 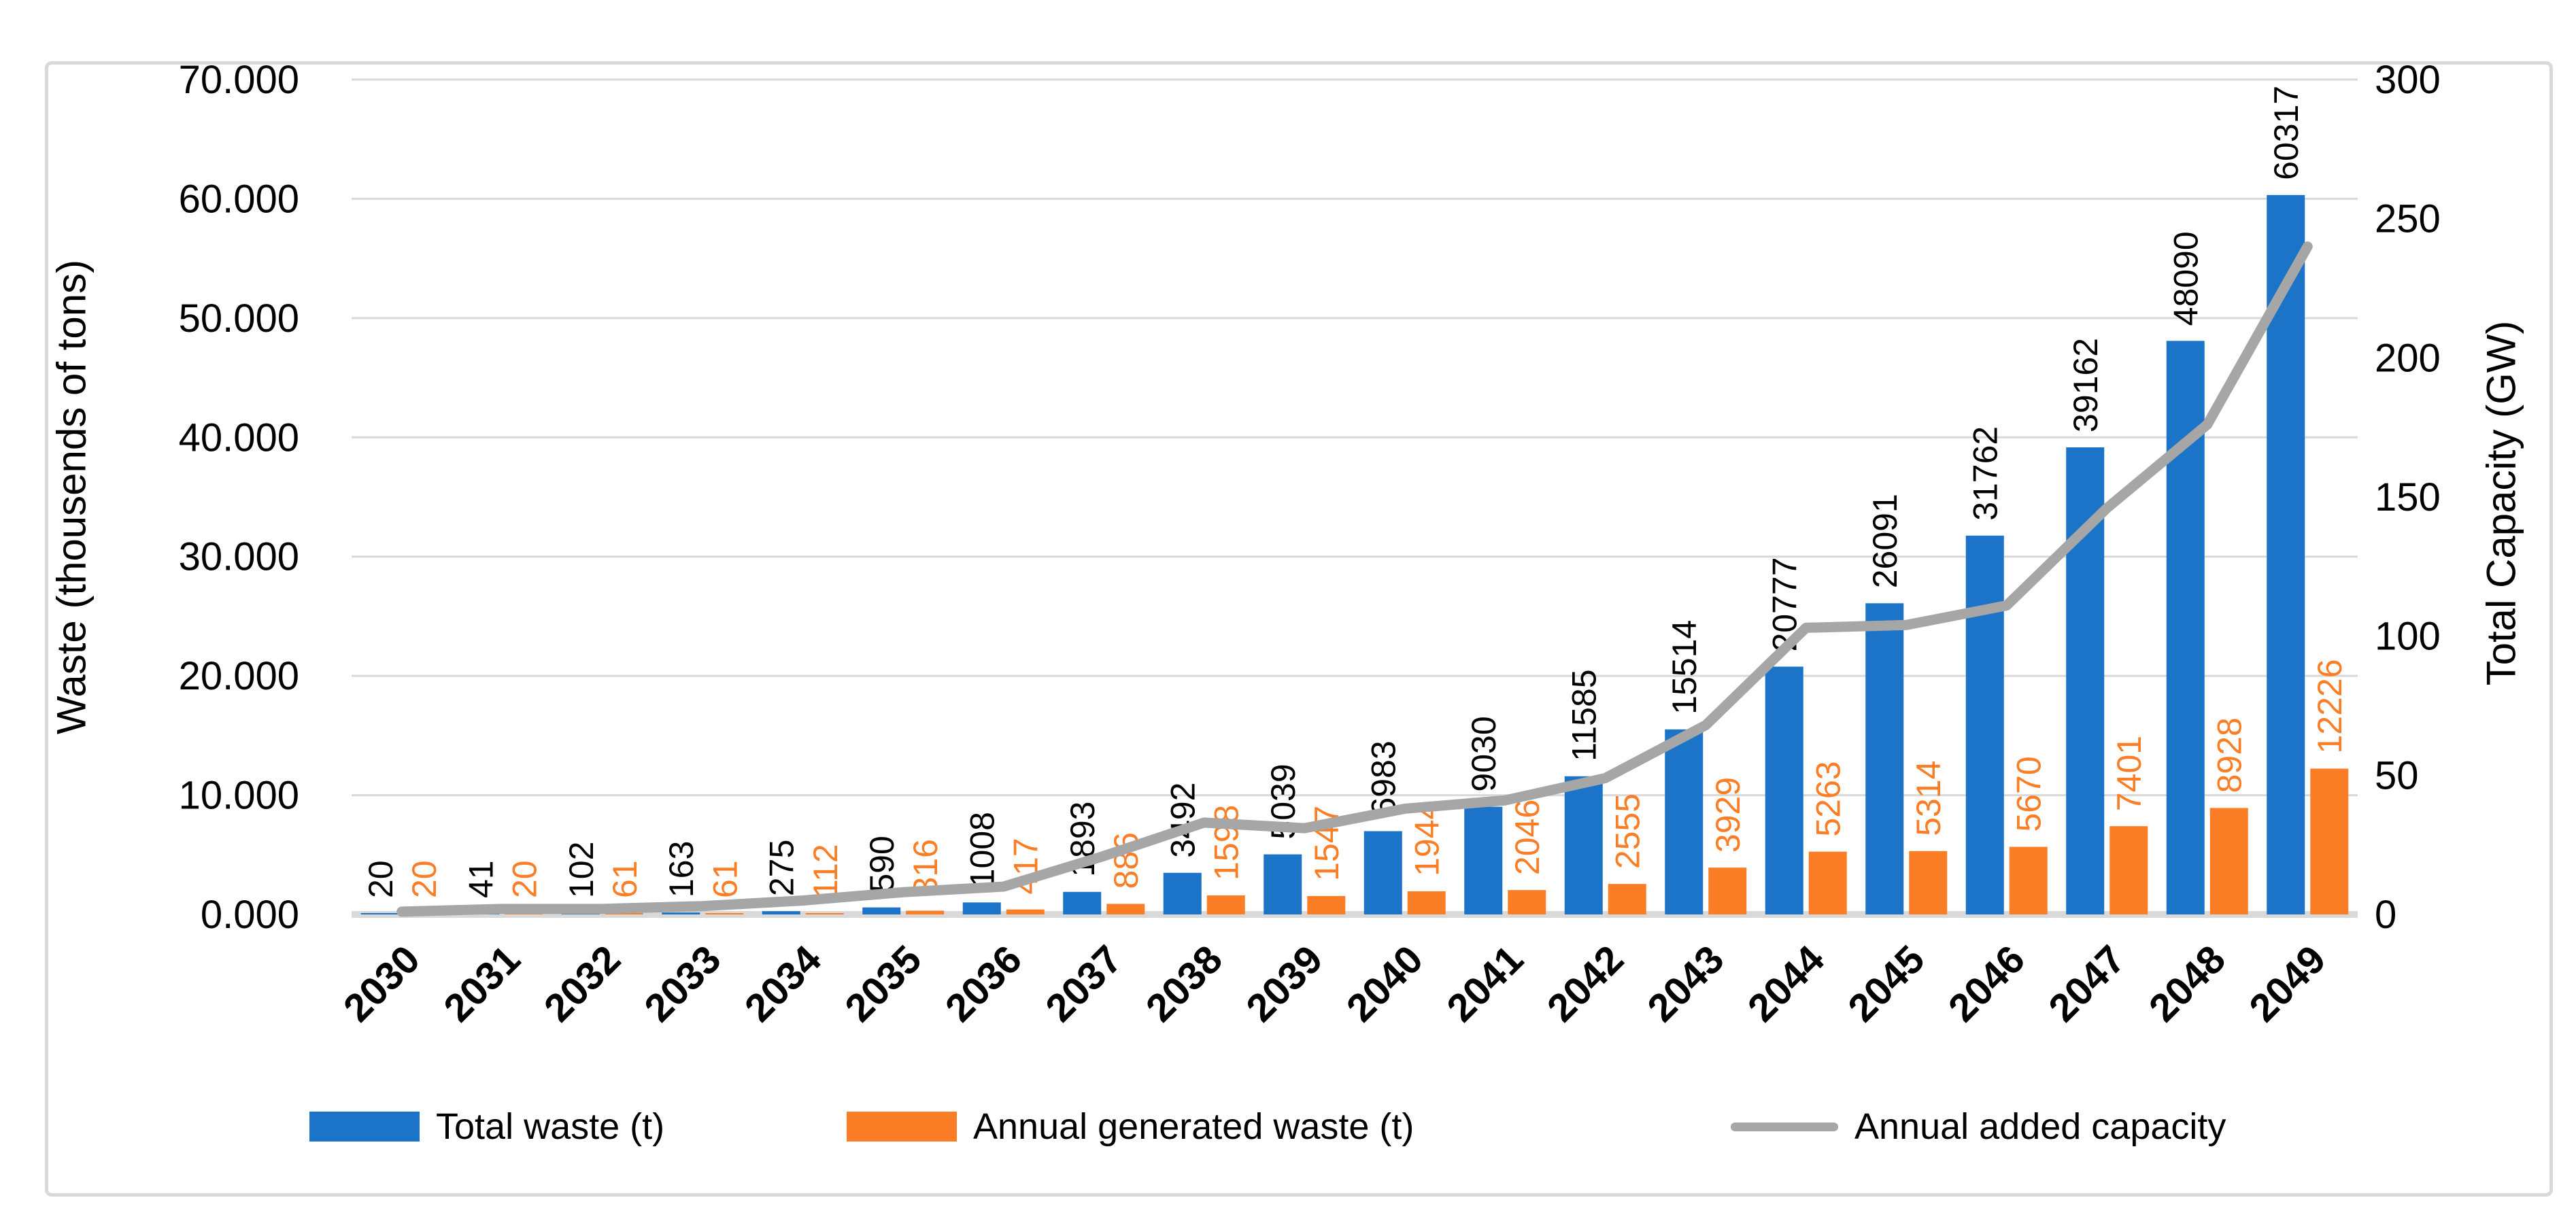 I want to click on bar-label-annual-waste: 2046, so click(x=1527, y=837).